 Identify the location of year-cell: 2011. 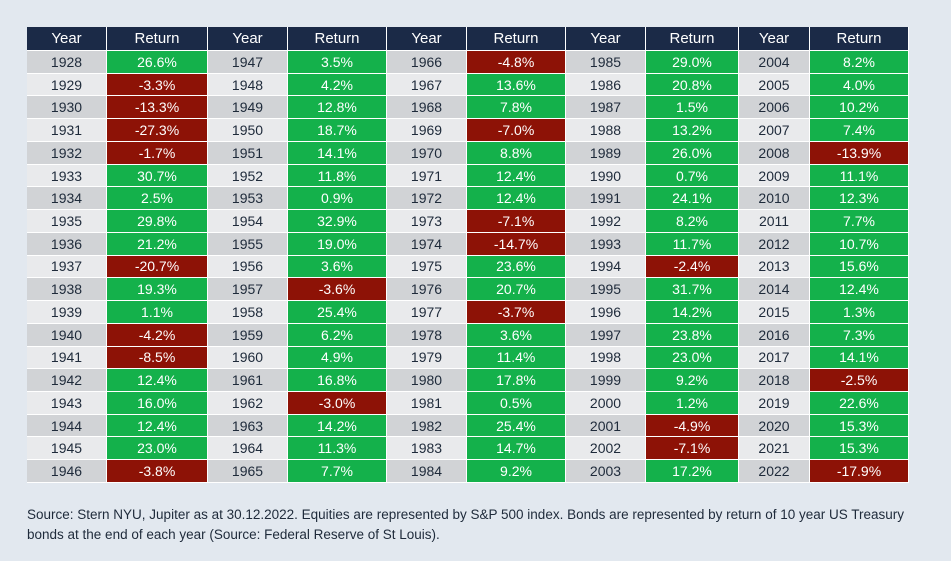
(774, 221).